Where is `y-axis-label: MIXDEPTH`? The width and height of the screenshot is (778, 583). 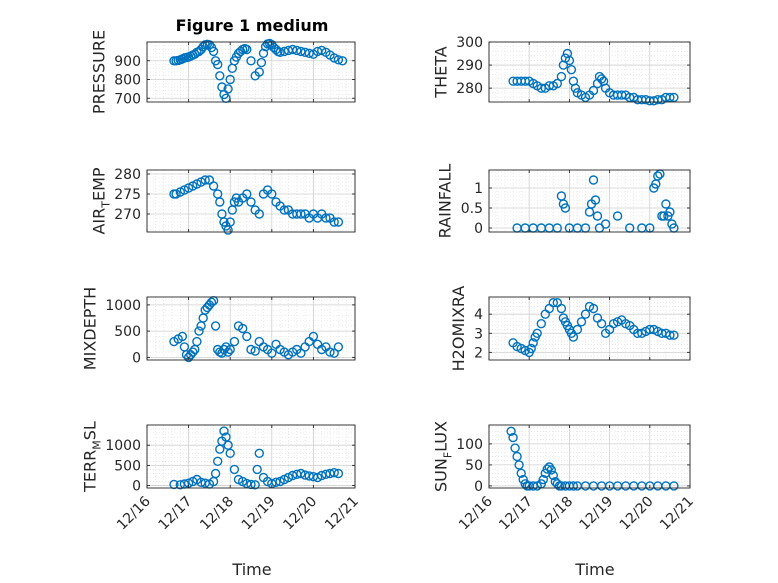 y-axis-label: MIXDEPTH is located at coordinates (89, 328).